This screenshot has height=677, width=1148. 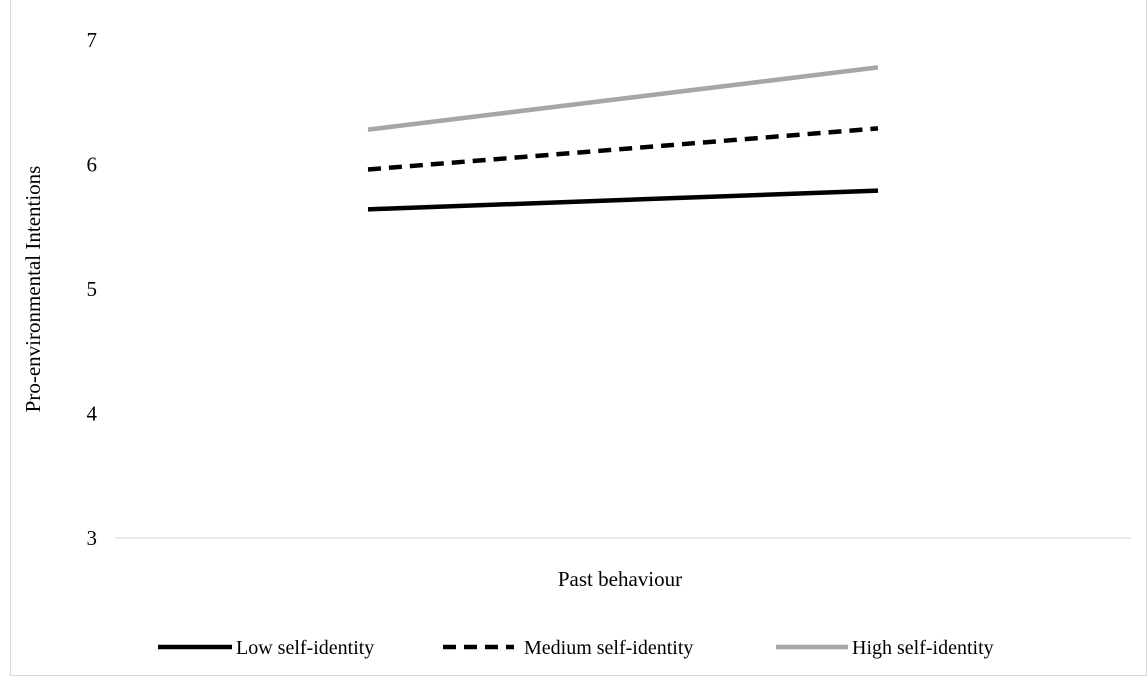 I want to click on legend-label-1: Low self-identity, so click(x=305, y=648).